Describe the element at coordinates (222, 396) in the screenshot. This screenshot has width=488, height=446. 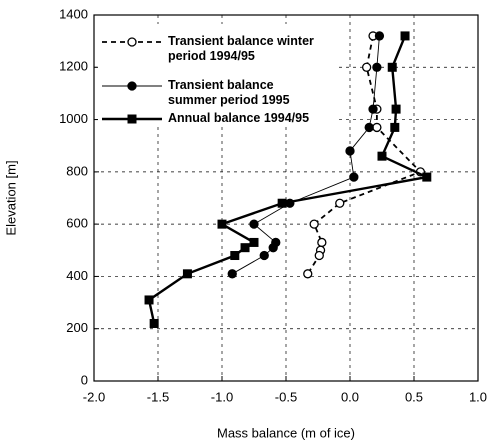
I see `x-tick-label: -1.0` at that location.